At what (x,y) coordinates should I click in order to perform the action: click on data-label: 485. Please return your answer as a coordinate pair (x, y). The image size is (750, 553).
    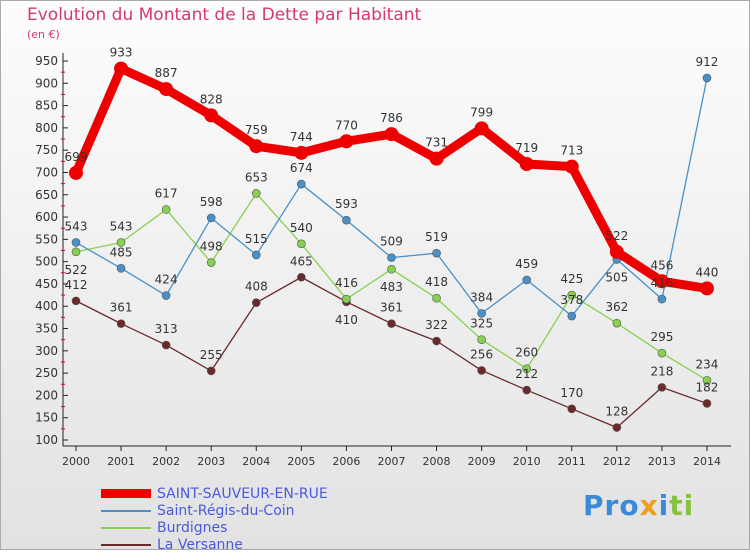
    Looking at the image, I should click on (121, 252).